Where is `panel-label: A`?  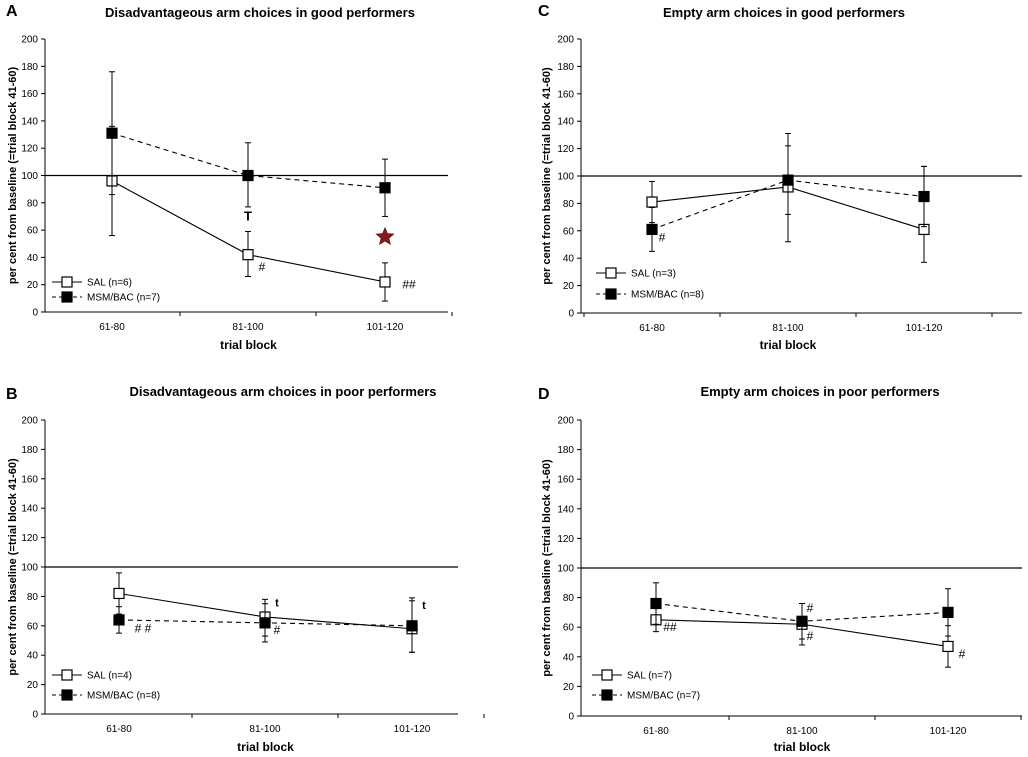 panel-label: A is located at coordinates (12, 11).